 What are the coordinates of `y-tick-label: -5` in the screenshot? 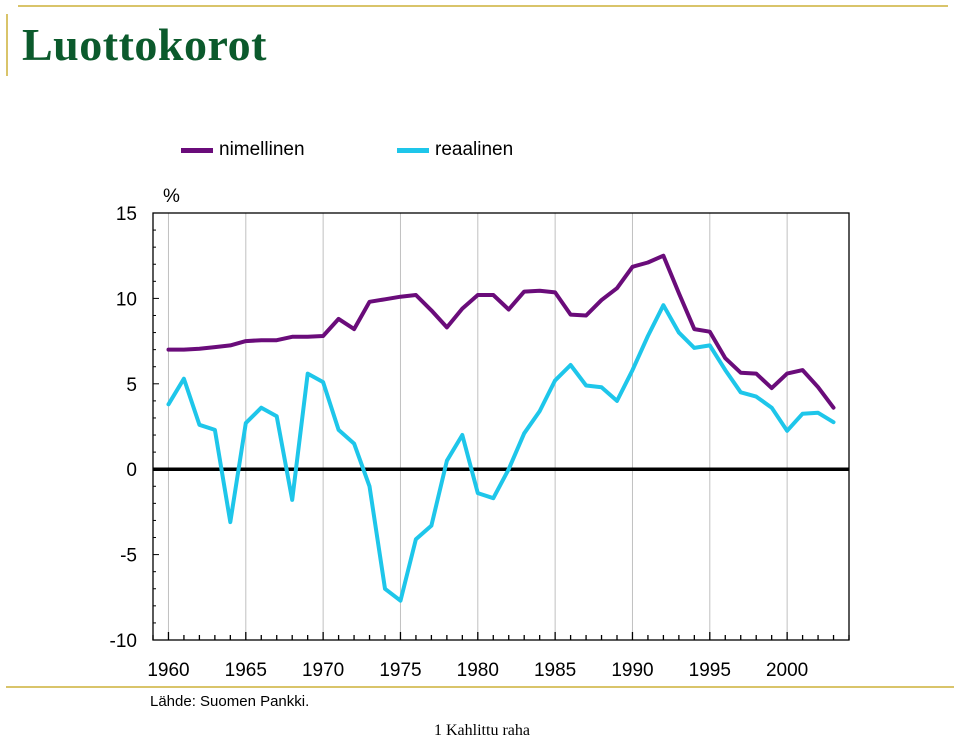 It's located at (128, 556).